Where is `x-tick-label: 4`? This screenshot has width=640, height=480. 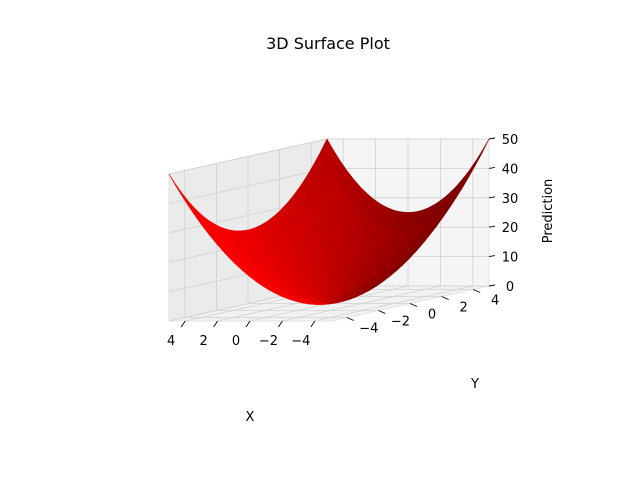 x-tick-label: 4 is located at coordinates (171, 341).